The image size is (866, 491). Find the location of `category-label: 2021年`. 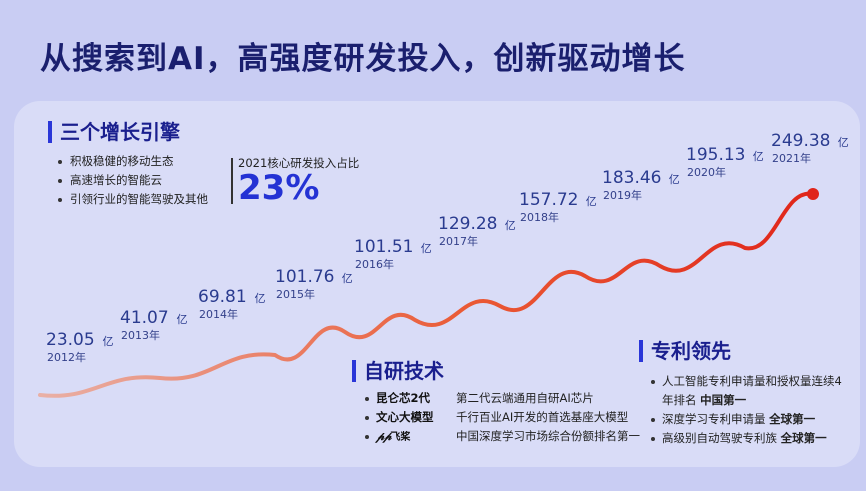

category-label: 2021年 is located at coordinates (791, 158).